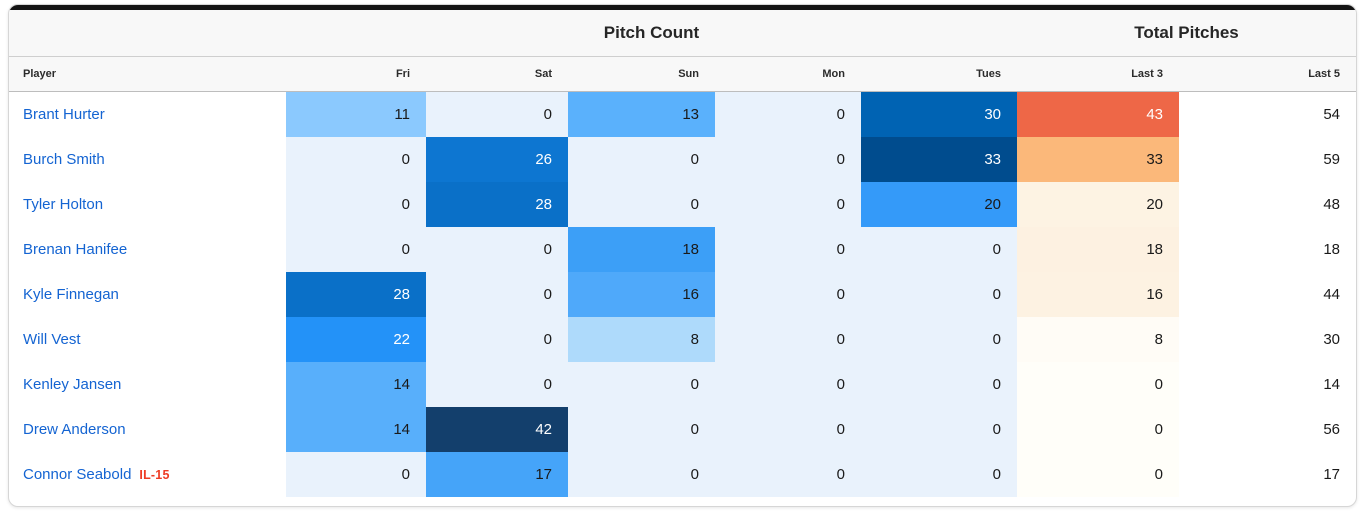 Image resolution: width=1365 pixels, height=512 pixels. What do you see at coordinates (1098, 294) in the screenshot?
I see `cell-last3: 16` at bounding box center [1098, 294].